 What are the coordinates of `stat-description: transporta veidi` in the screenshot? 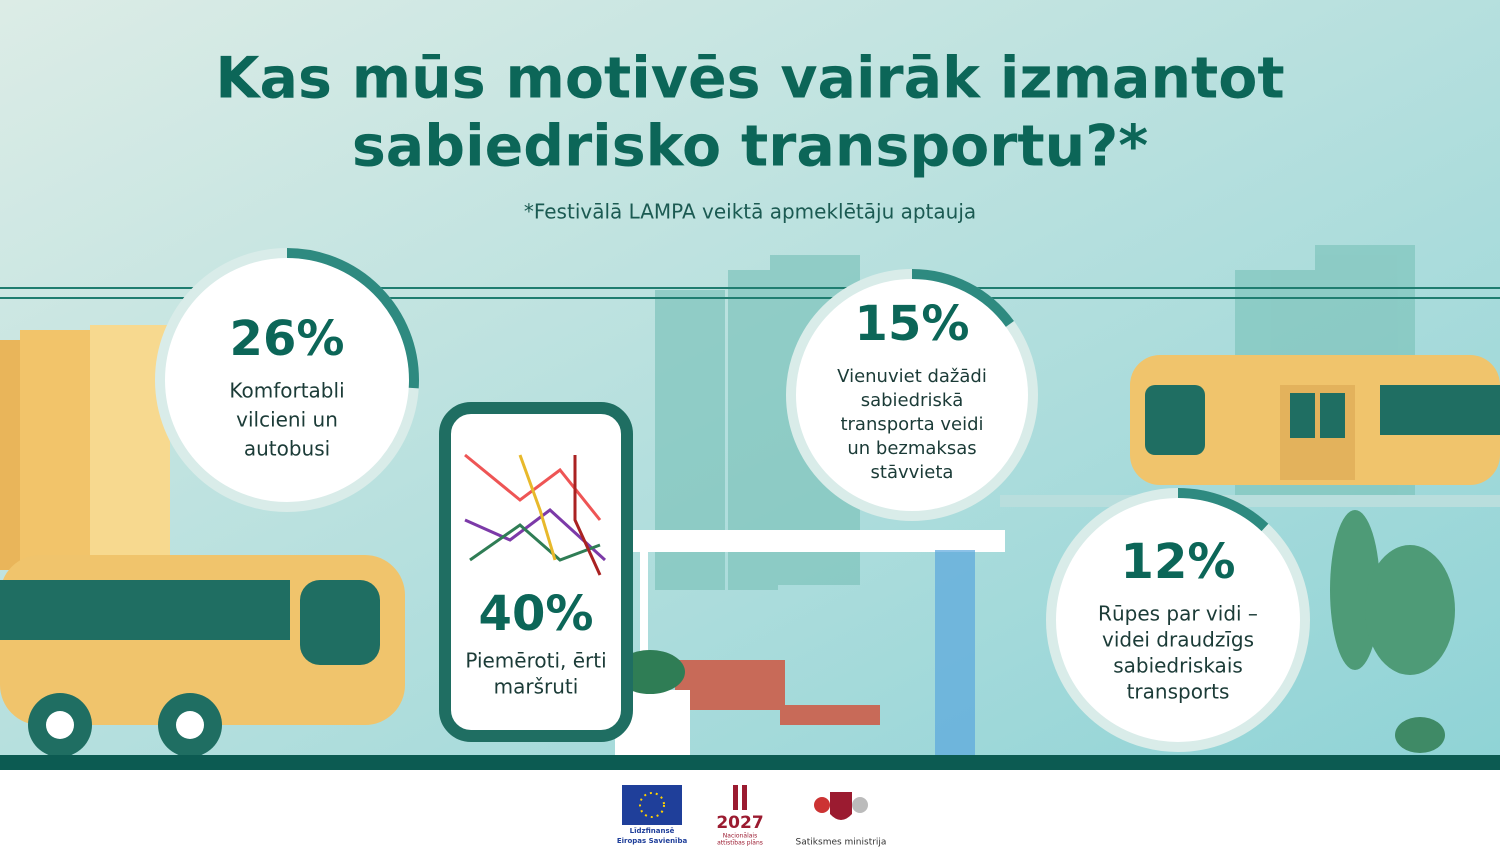 It's located at (911, 424).